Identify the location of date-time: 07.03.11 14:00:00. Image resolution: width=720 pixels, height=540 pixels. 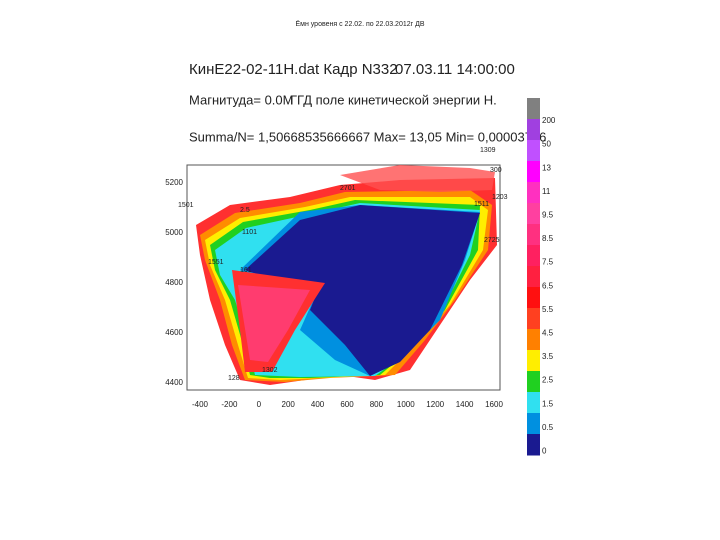
(455, 69).